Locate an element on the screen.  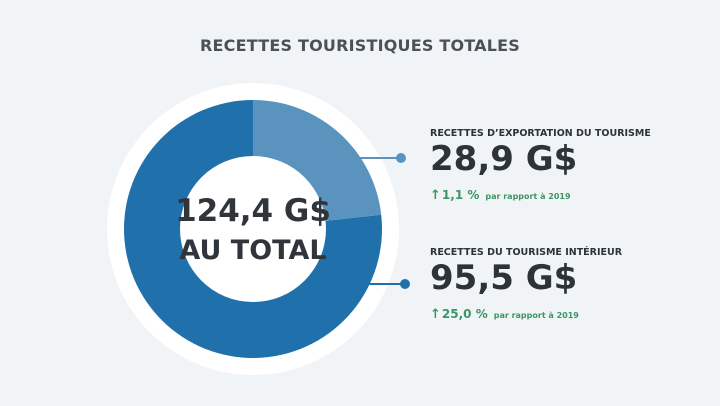
export-value: 28,9 G$ is located at coordinates (504, 159).